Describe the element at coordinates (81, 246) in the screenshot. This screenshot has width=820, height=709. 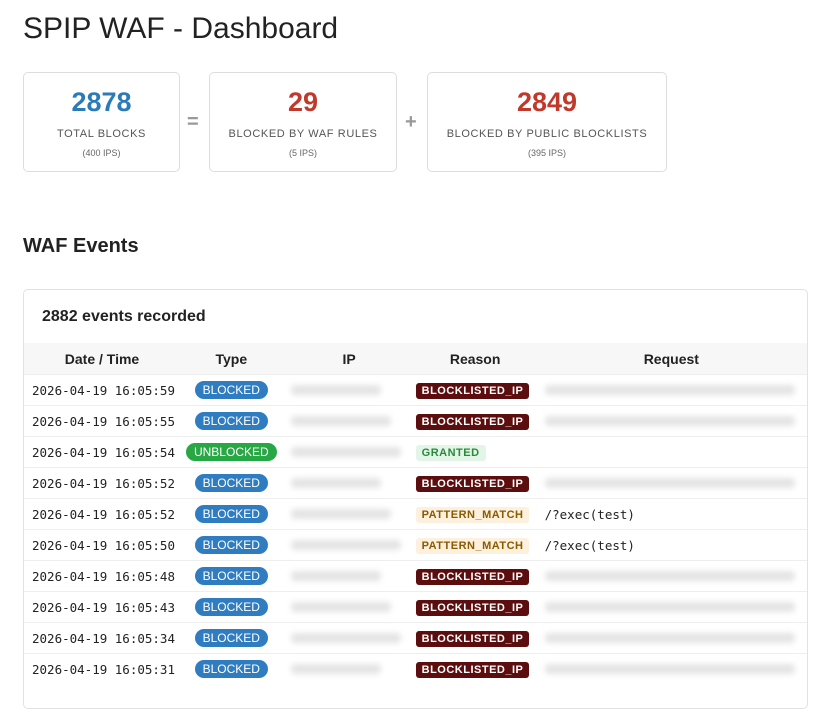
I see `section-title: WAF Events` at that location.